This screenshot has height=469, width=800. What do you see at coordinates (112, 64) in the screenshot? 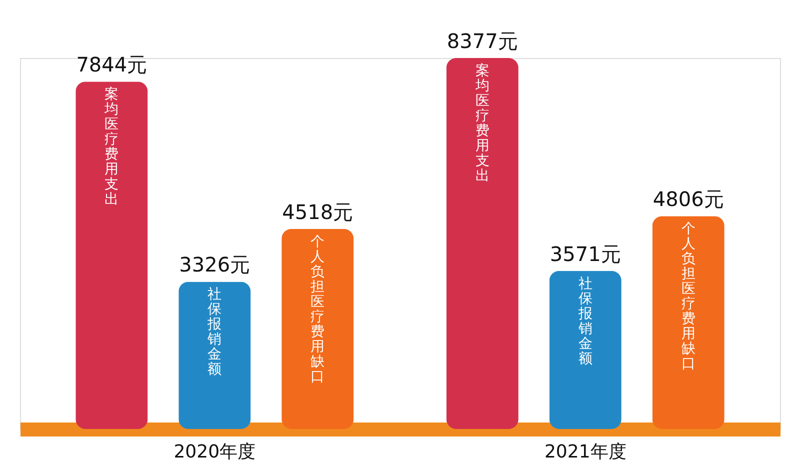
I see `data-label: 7844元` at bounding box center [112, 64].